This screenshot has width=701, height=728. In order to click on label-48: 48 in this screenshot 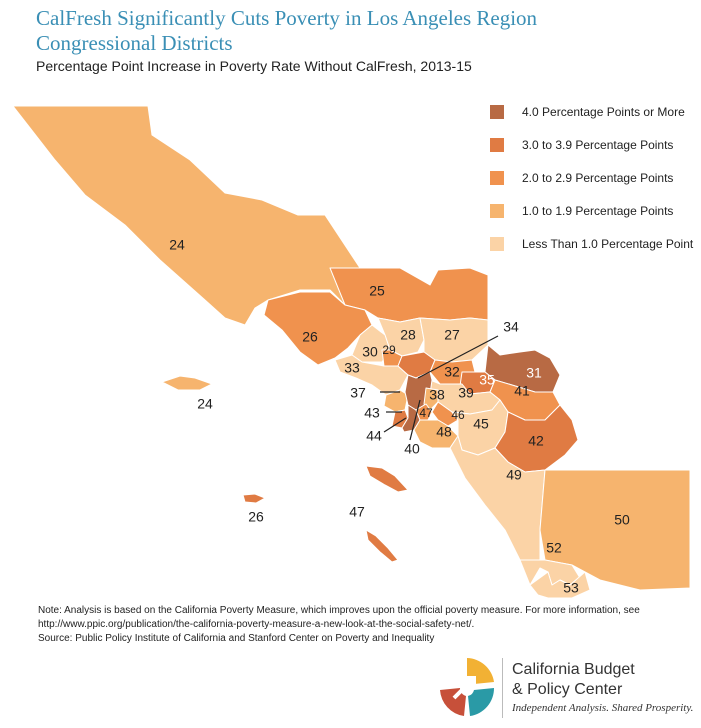, I will do `click(444, 432)`.